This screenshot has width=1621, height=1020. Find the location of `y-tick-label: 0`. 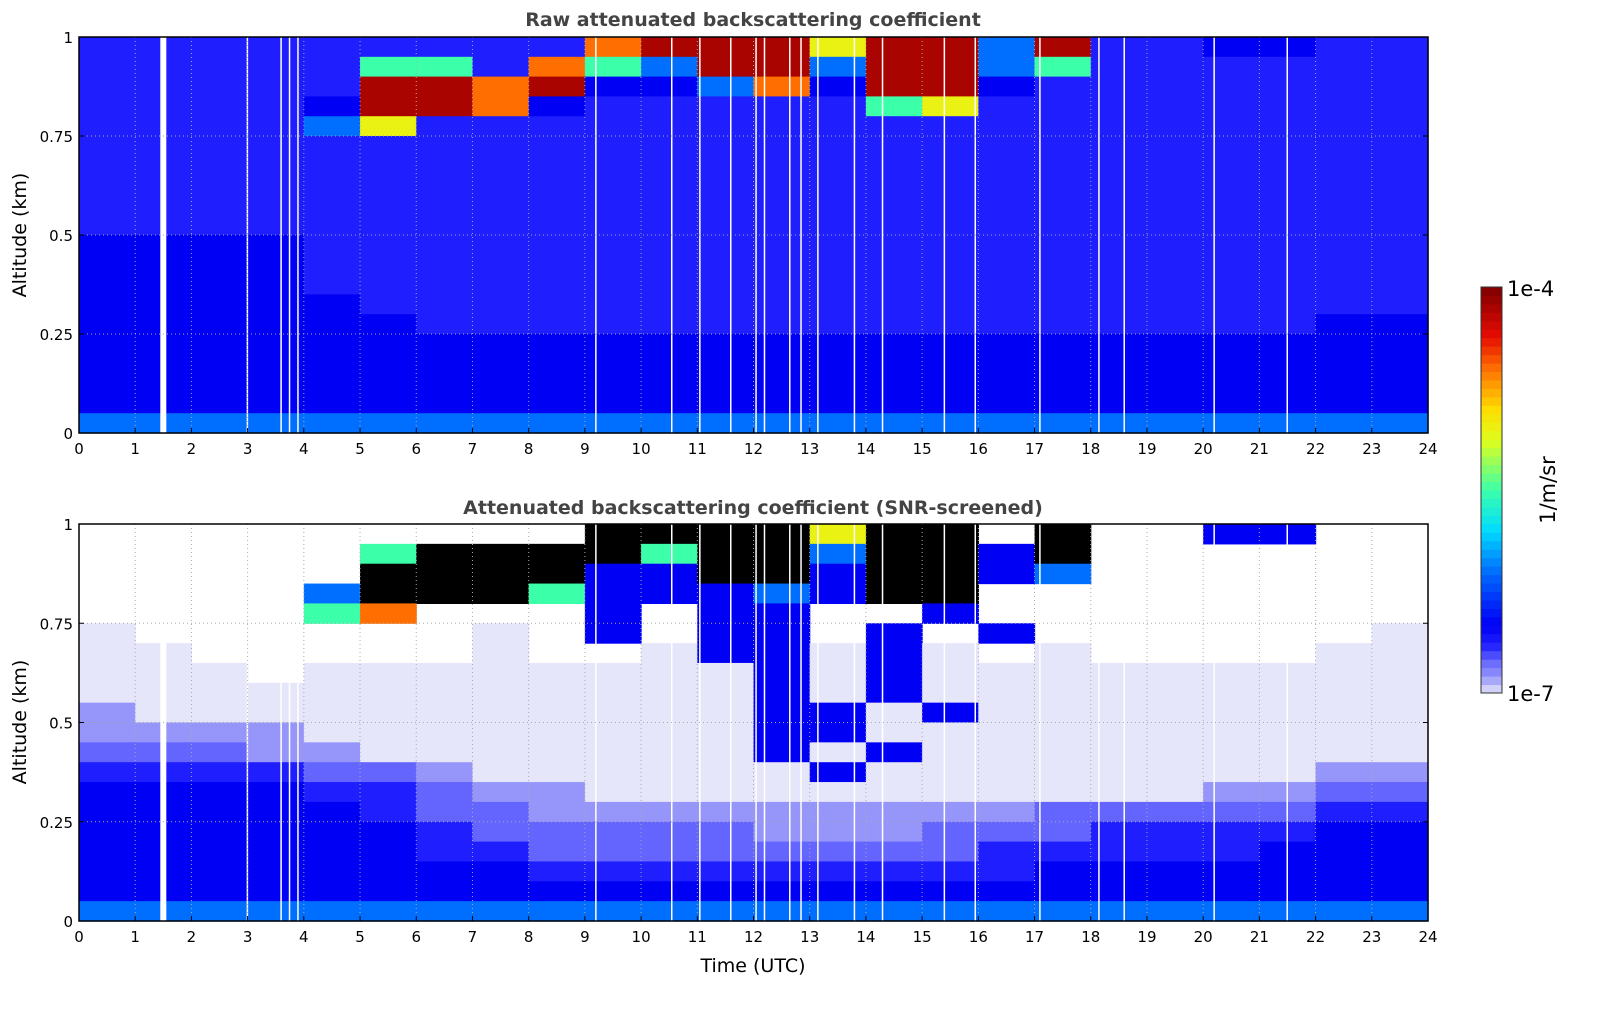

y-tick-label: 0 is located at coordinates (68, 922).